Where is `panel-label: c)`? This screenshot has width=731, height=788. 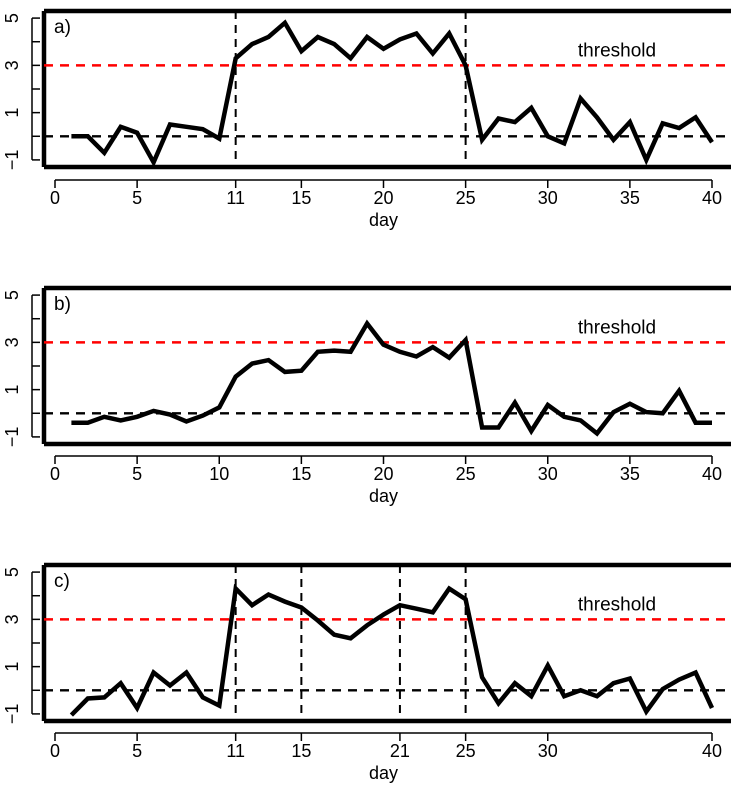 panel-label: c) is located at coordinates (62, 581).